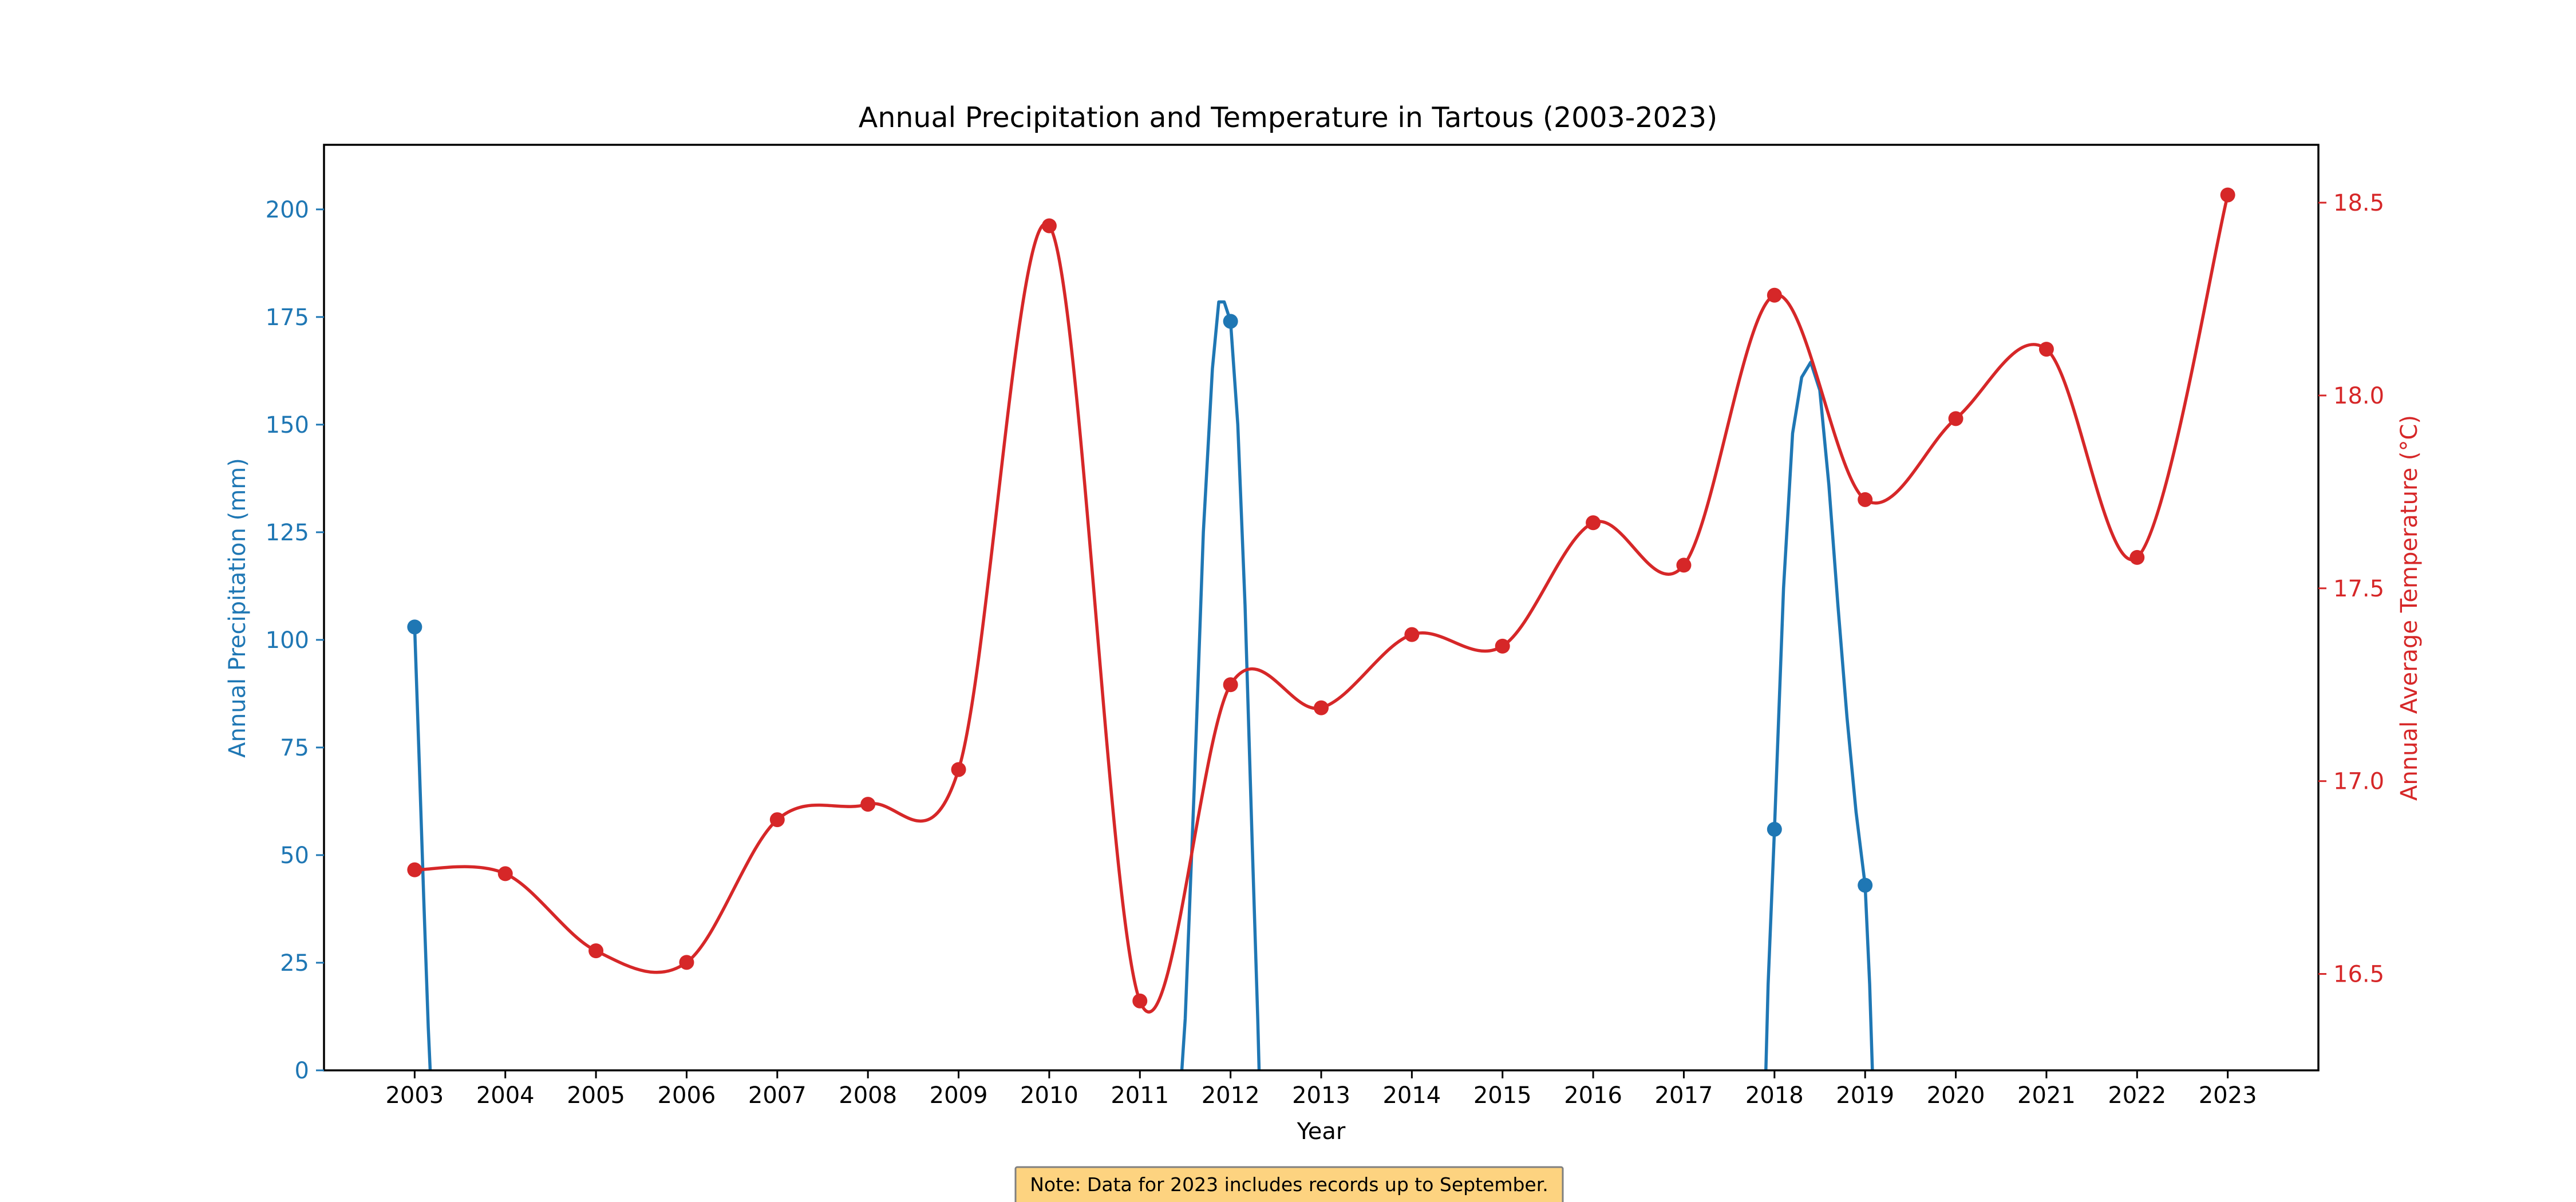  I want to click on x-tick-label: 2022, so click(2137, 1096).